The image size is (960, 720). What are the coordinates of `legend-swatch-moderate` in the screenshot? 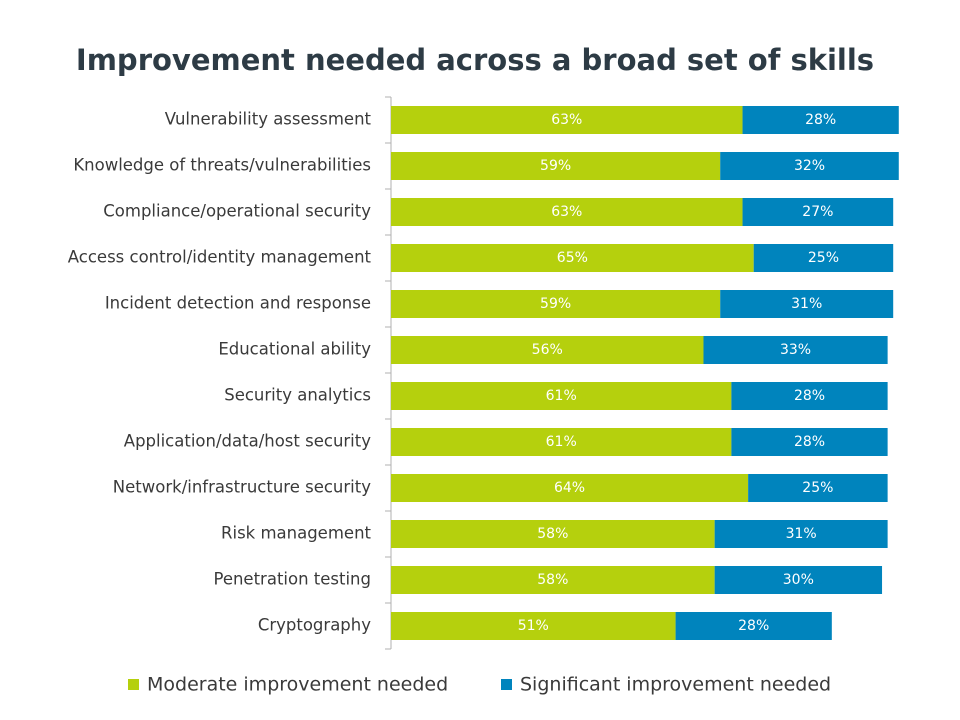 It's located at (133, 684).